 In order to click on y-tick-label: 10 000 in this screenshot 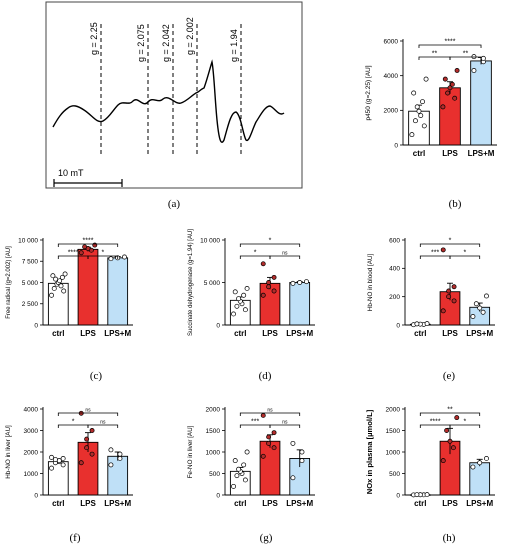, I will do `click(28, 240)`.